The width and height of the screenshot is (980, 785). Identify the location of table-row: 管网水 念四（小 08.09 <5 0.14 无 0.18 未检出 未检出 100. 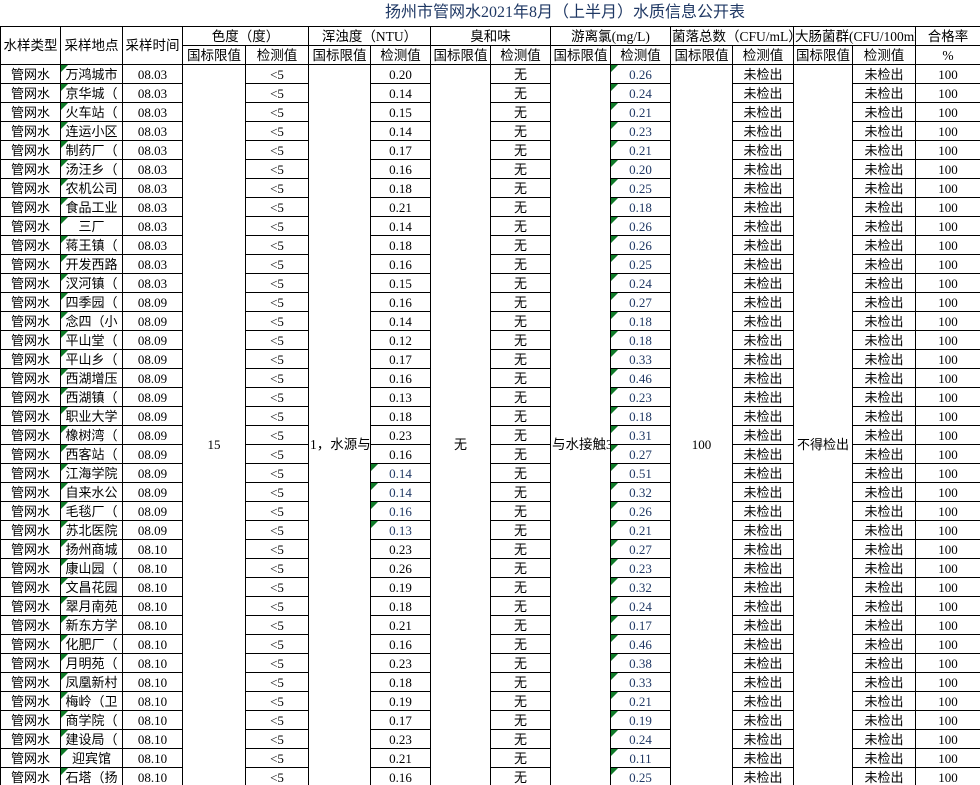
(490, 321).